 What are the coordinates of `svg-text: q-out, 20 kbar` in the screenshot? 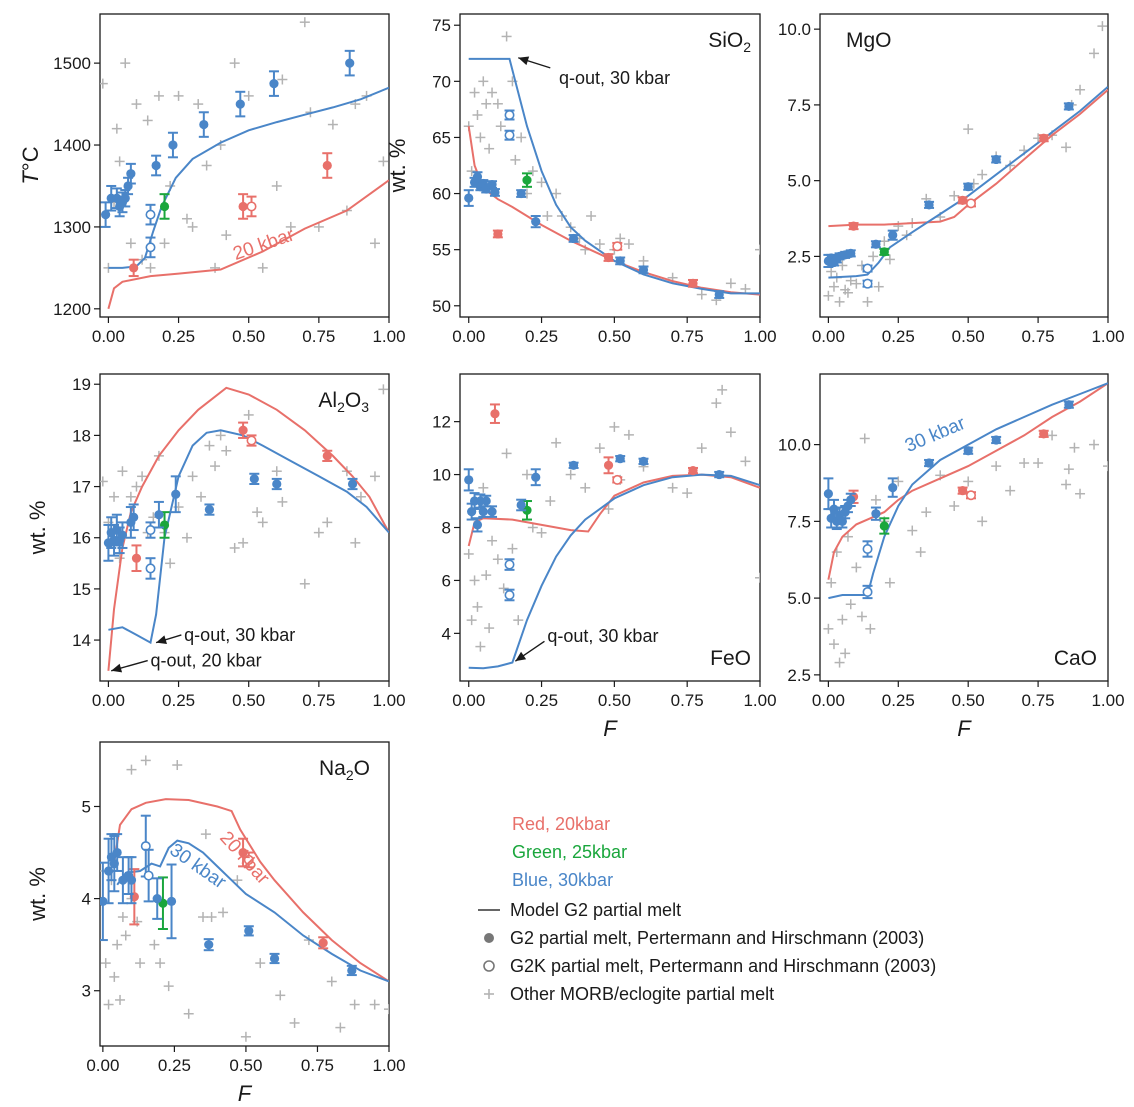 It's located at (206, 661).